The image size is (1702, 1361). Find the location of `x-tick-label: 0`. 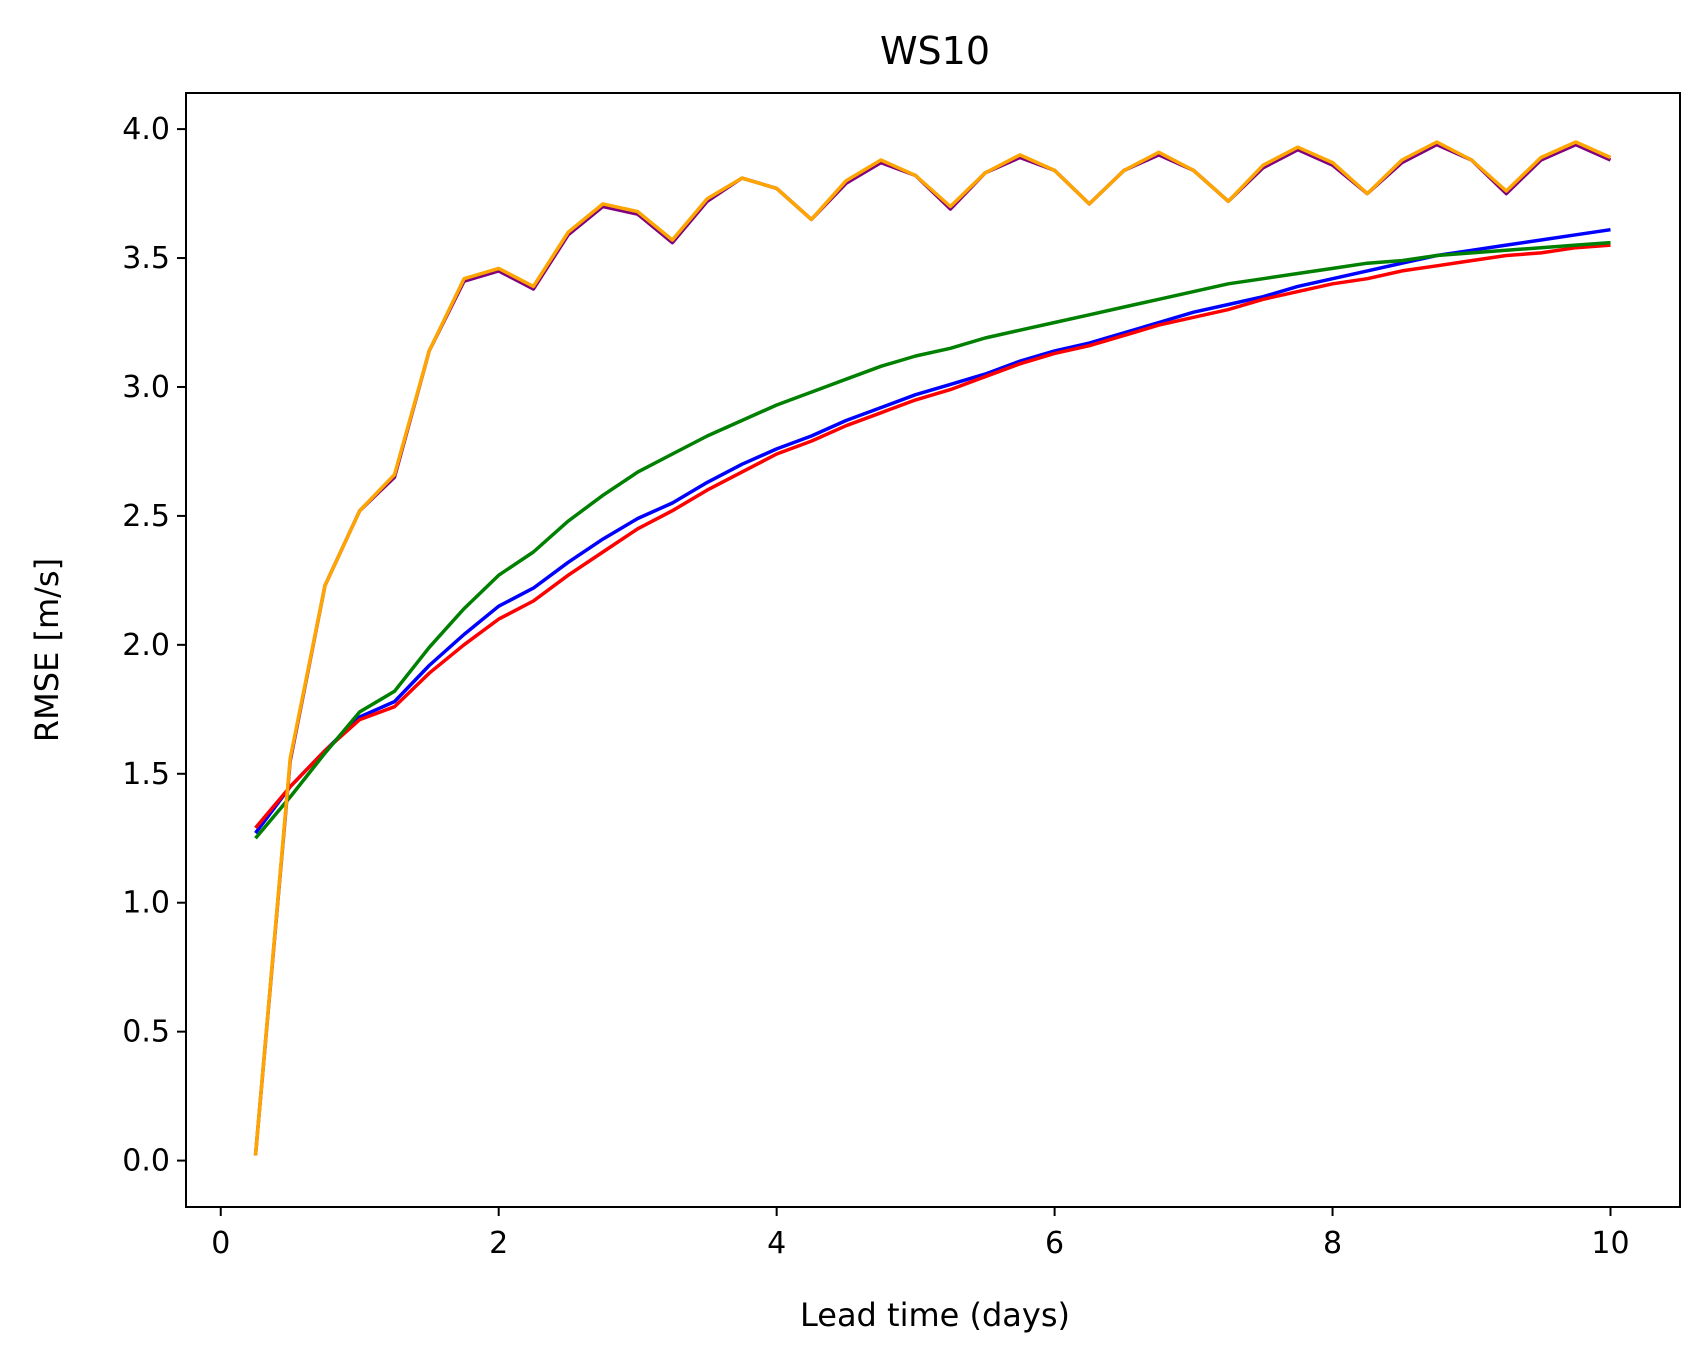

x-tick-label: 0 is located at coordinates (220, 1243).